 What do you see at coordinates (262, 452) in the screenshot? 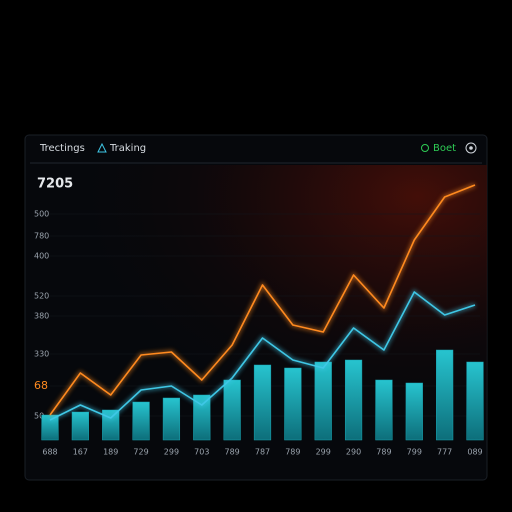
I see `x-tick-label: 787` at bounding box center [262, 452].